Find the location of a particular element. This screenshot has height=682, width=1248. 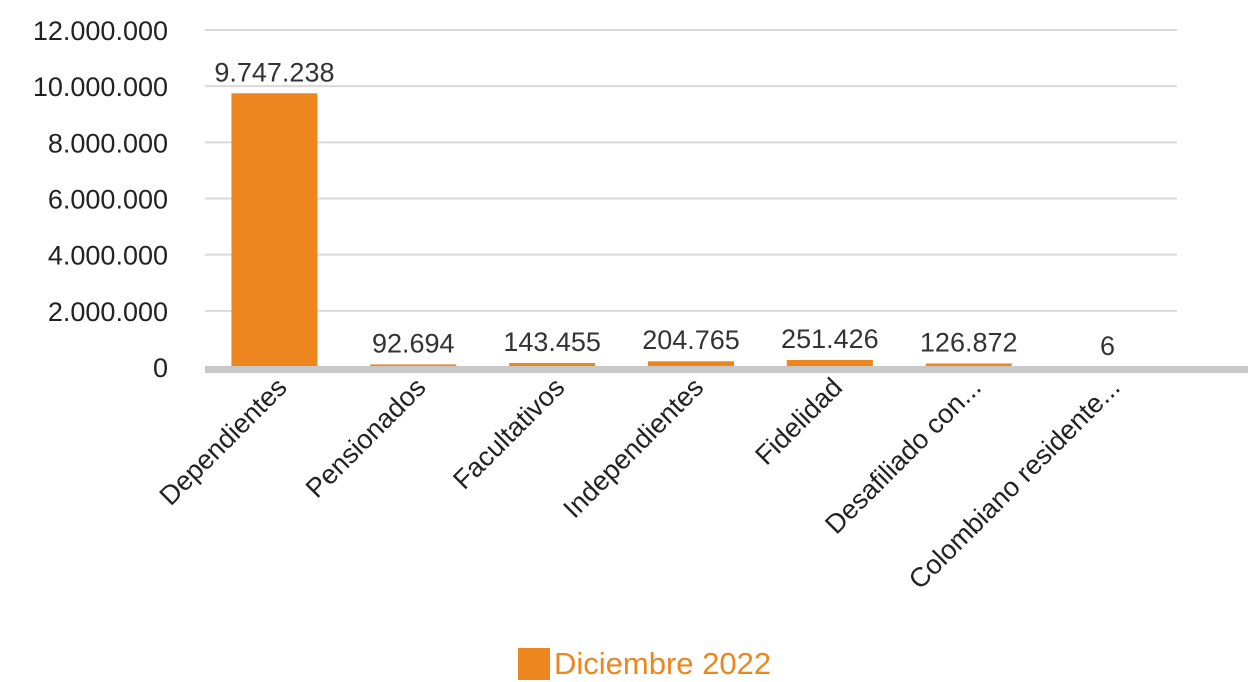

data-label: 126.872 is located at coordinates (969, 342).